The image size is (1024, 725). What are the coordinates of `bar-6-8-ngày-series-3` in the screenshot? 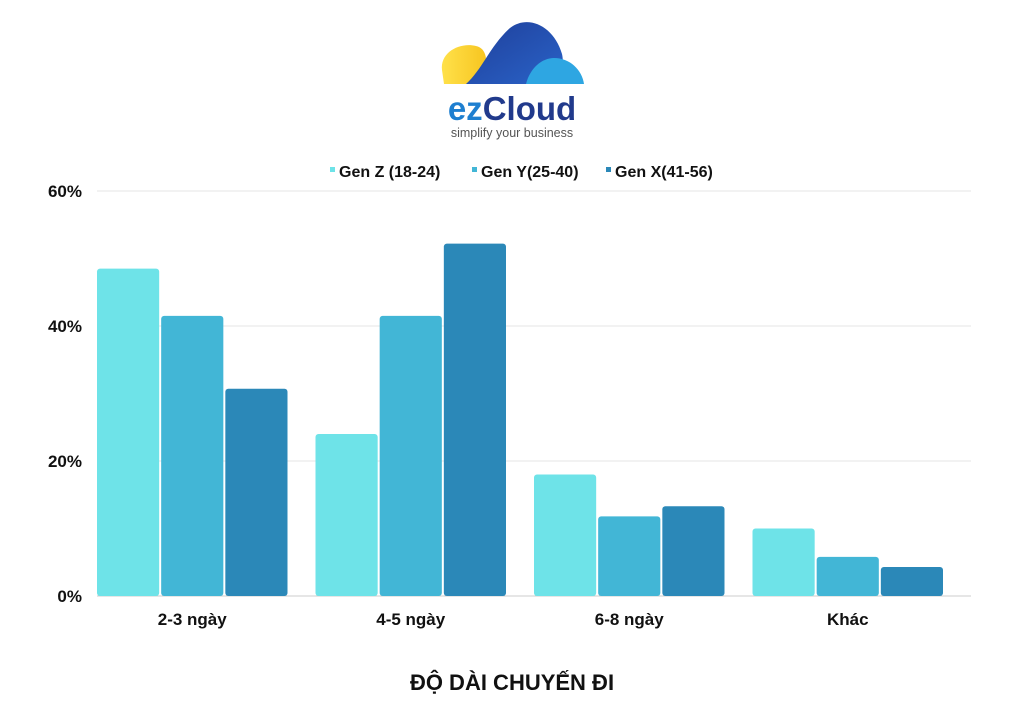 It's located at (693, 551).